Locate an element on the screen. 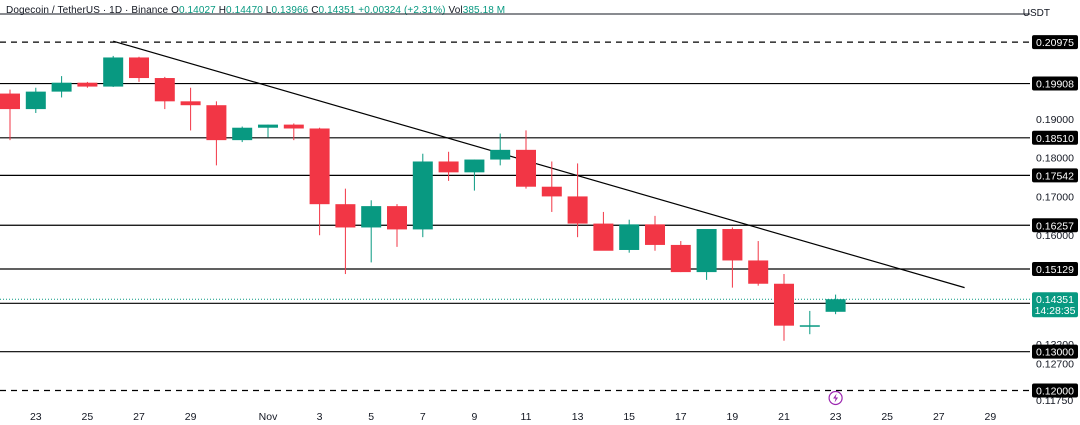 This screenshot has width=1080, height=425. level-price-label: 0.20975 is located at coordinates (1055, 43).